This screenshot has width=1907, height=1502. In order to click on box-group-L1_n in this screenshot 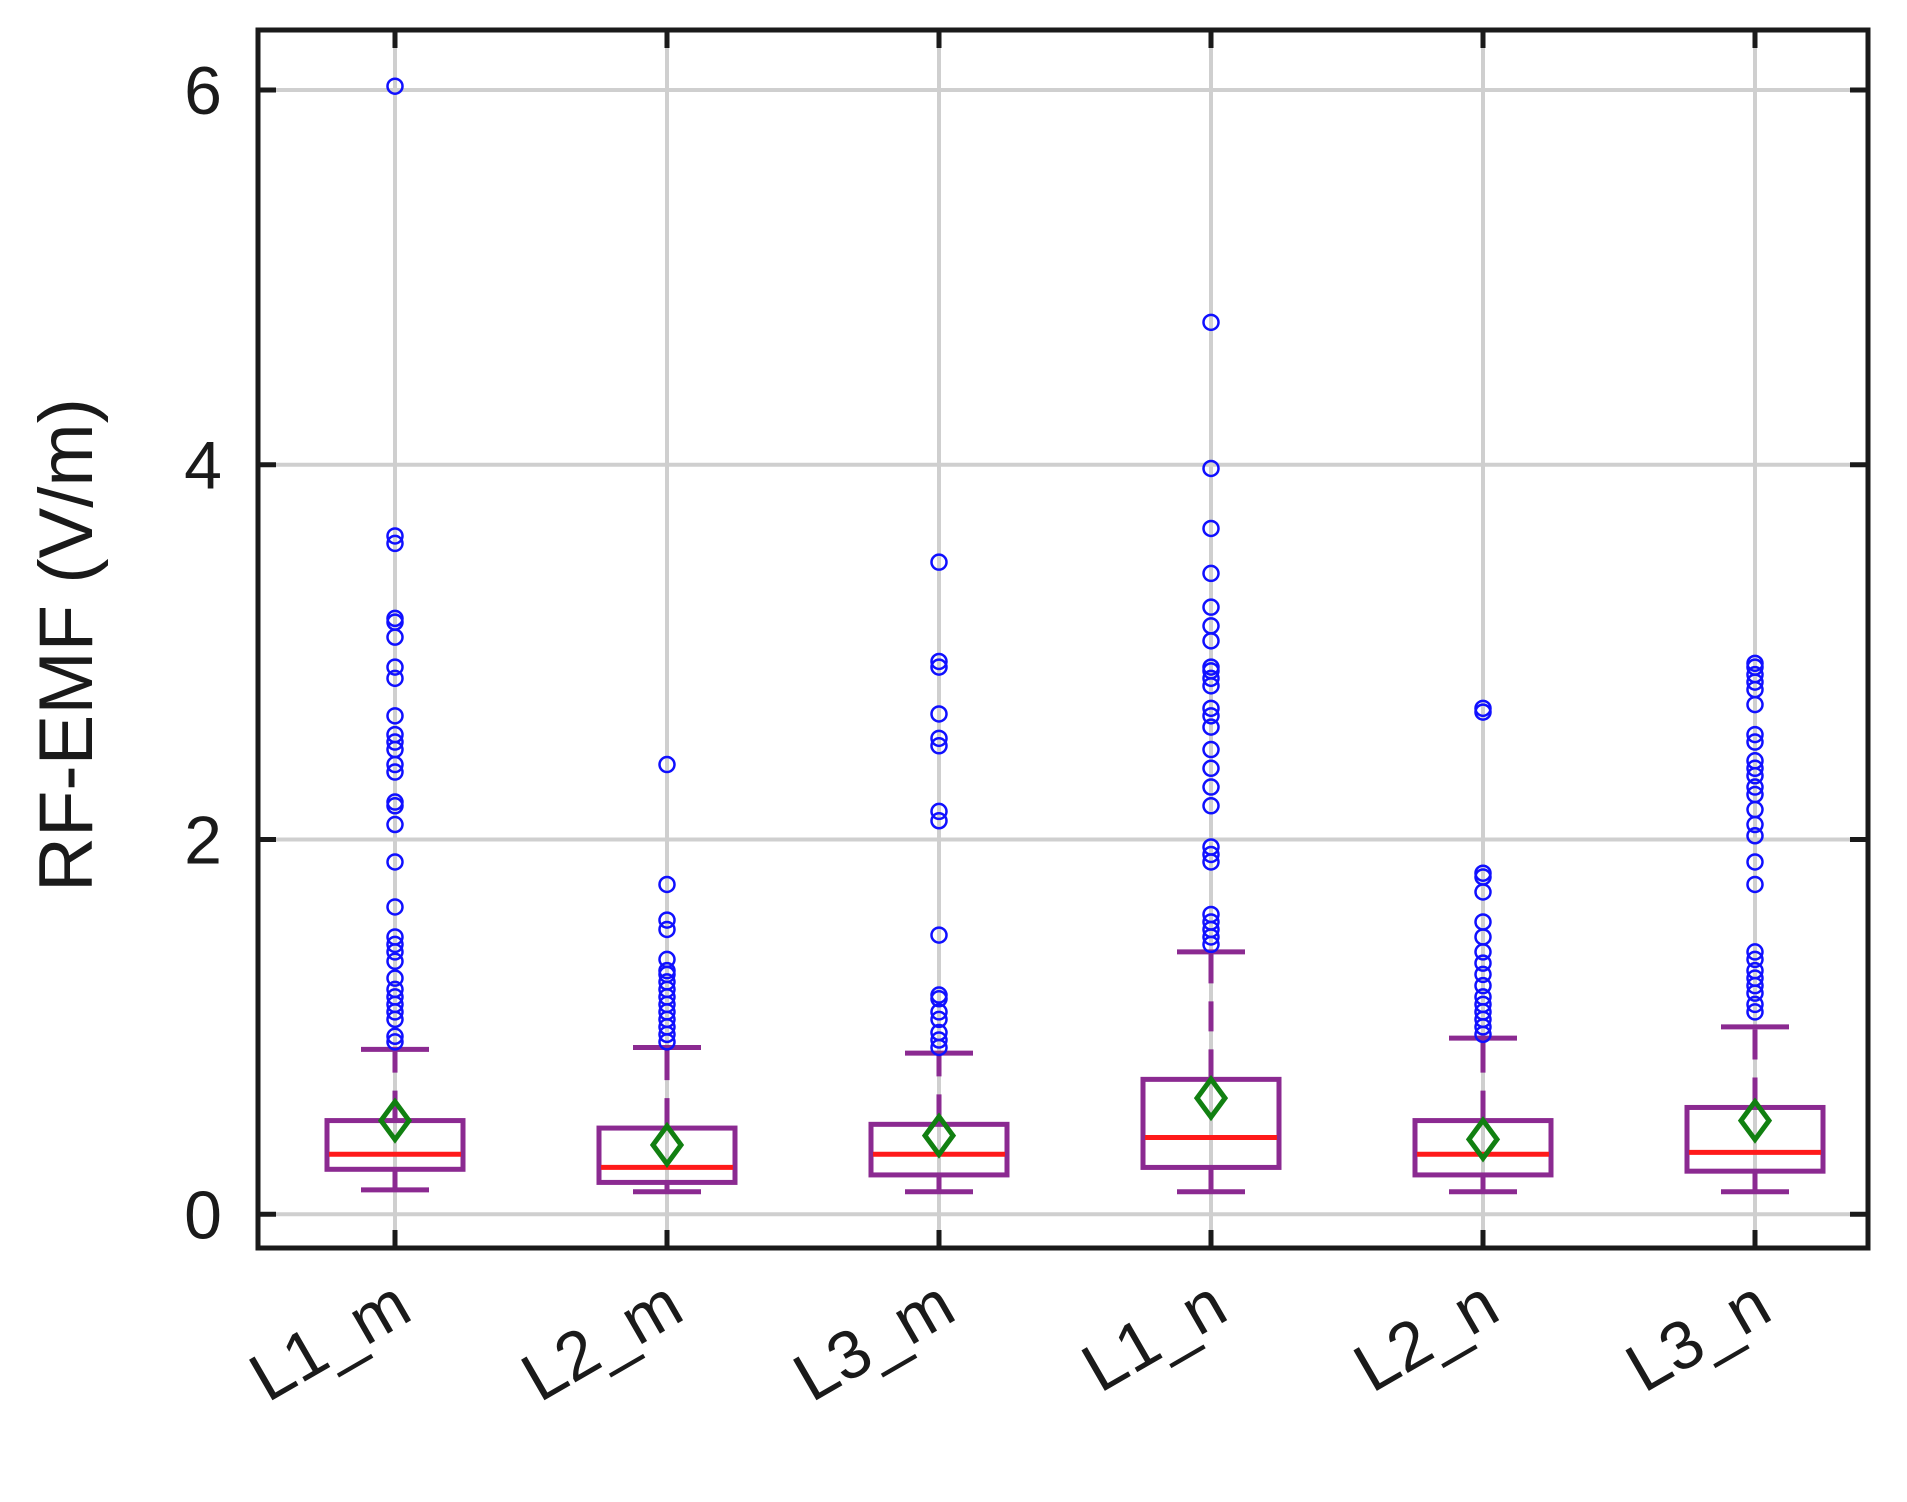, I will do `click(1211, 754)`.